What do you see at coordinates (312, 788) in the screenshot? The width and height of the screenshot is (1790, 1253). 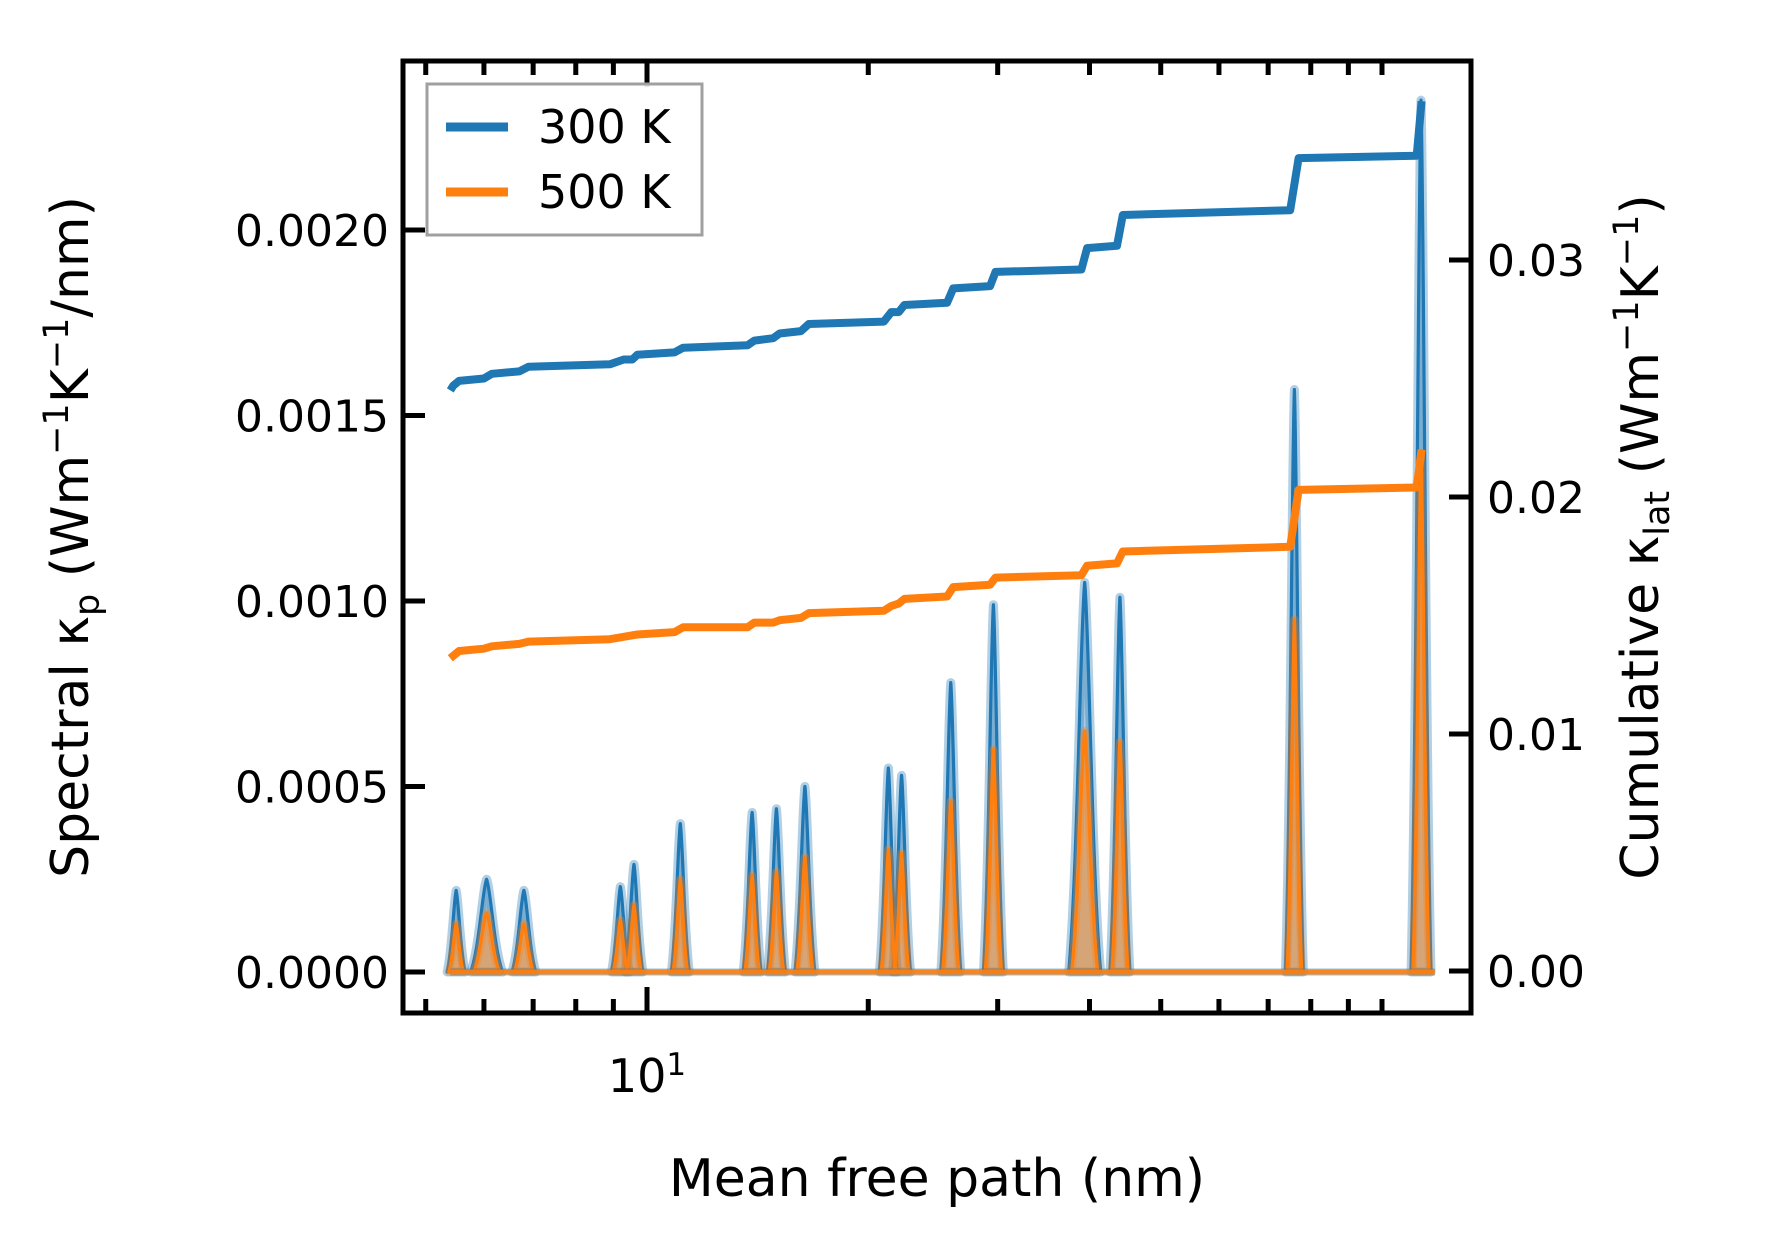 I see `y-left-tick-label: 0.0005` at bounding box center [312, 788].